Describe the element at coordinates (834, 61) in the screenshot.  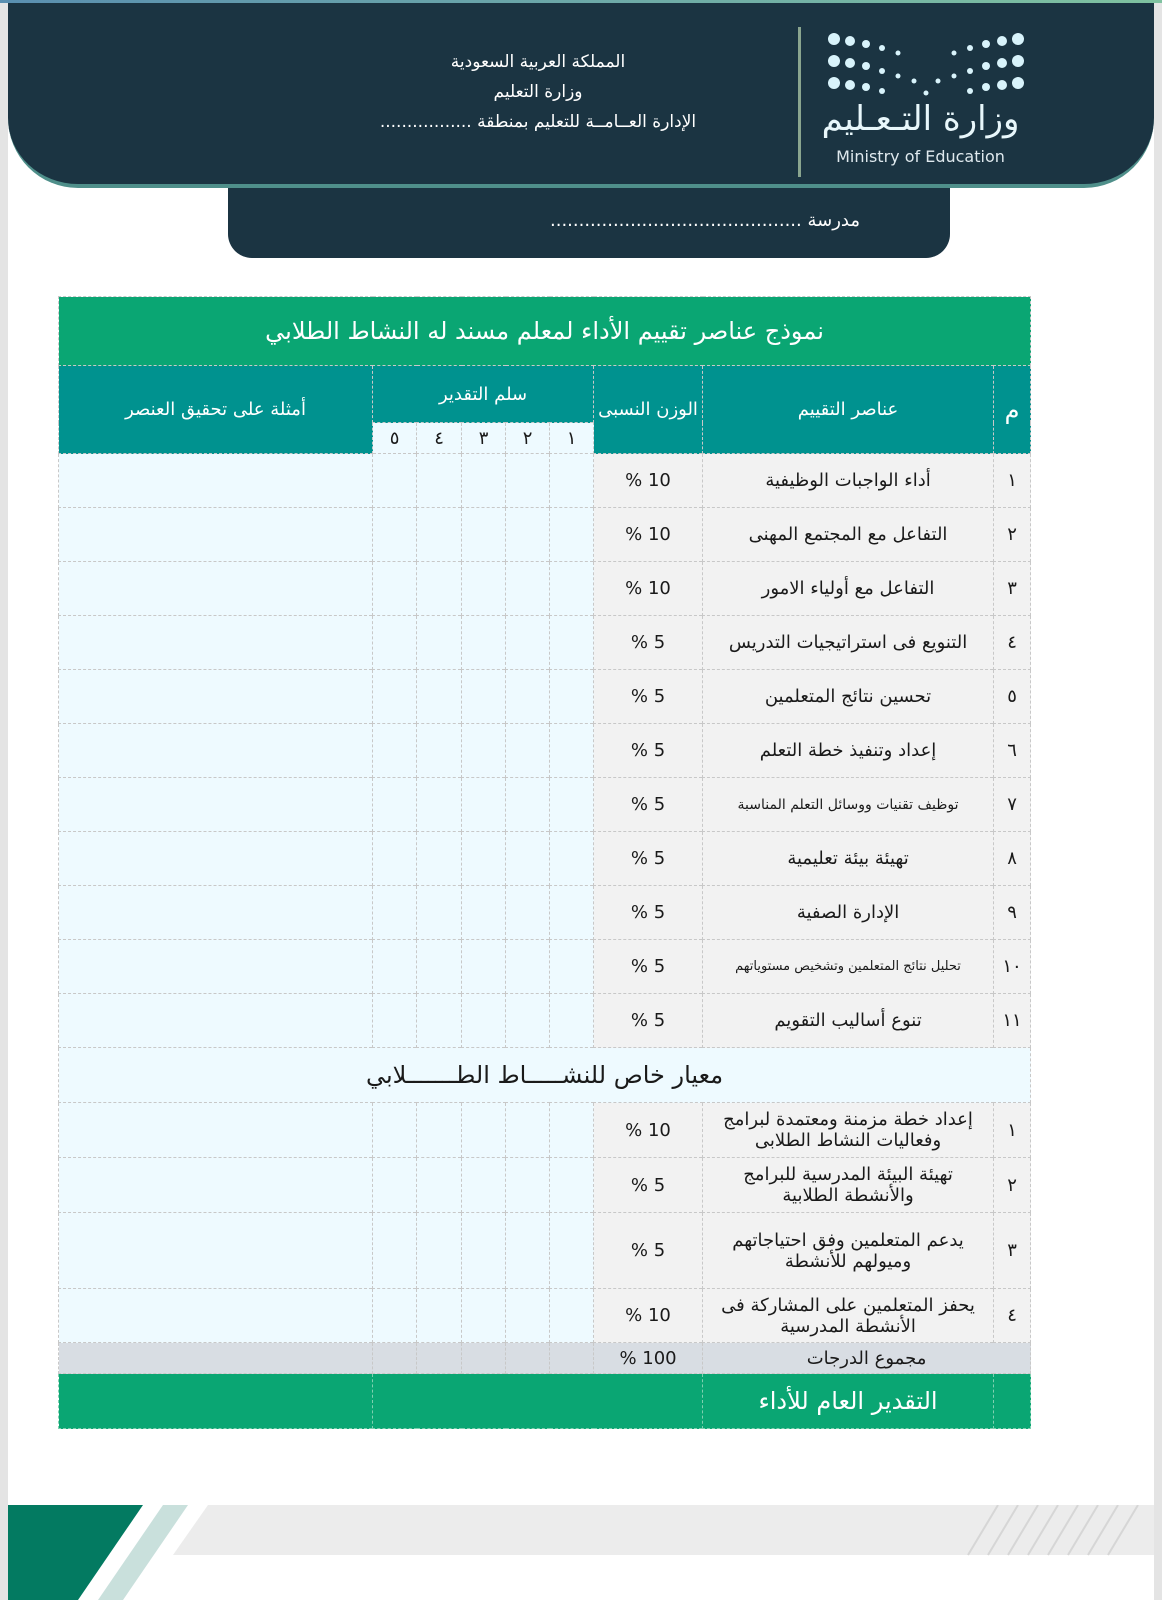
I see `logo-dot` at that location.